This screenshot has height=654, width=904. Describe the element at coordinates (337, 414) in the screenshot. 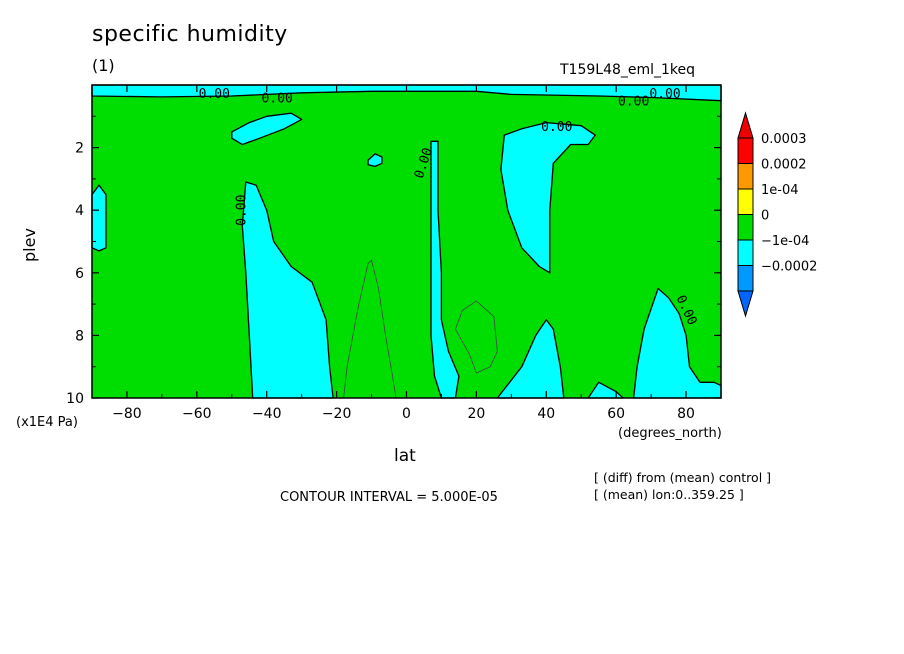

I see `x-tick-label: −20` at that location.